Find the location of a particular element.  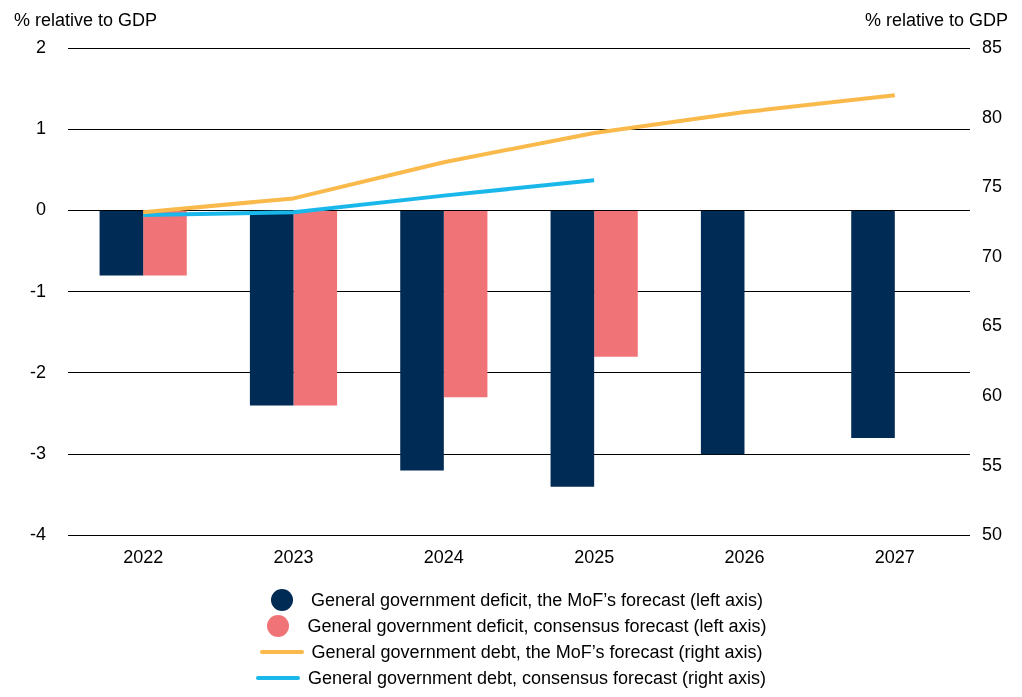

y2-tick-label: 50 is located at coordinates (992, 534).